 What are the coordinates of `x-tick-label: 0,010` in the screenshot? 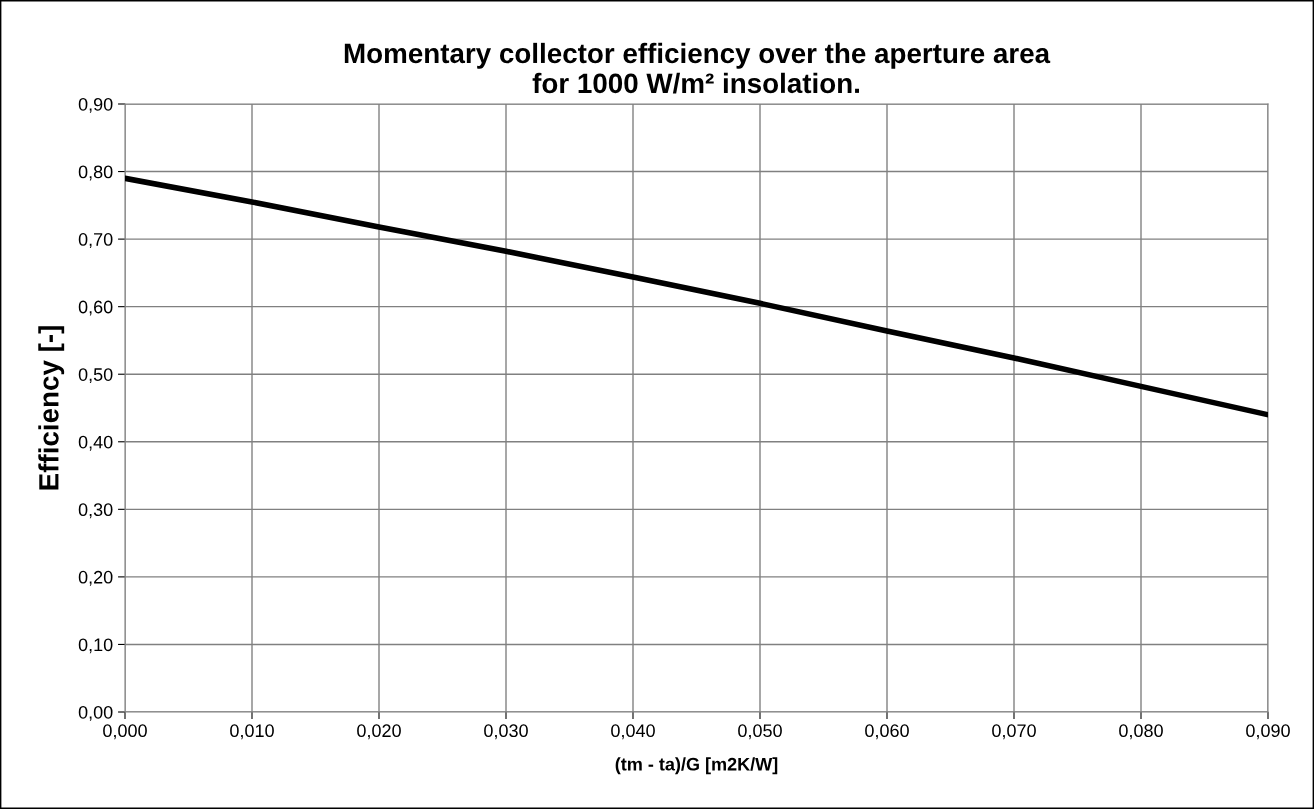 It's located at (252, 732).